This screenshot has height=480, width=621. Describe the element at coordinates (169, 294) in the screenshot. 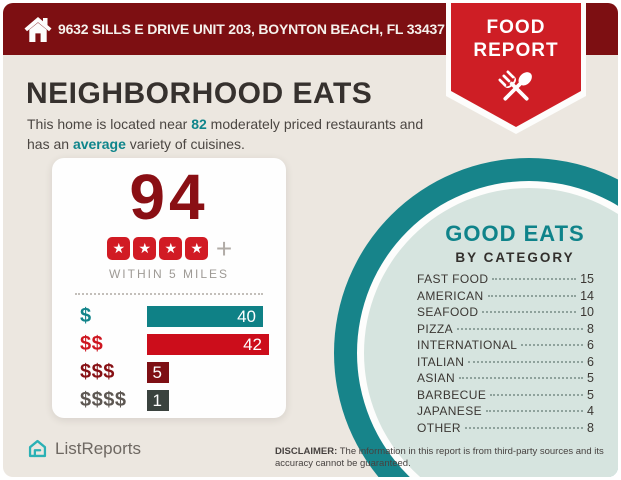

I see `dotted-divider` at that location.